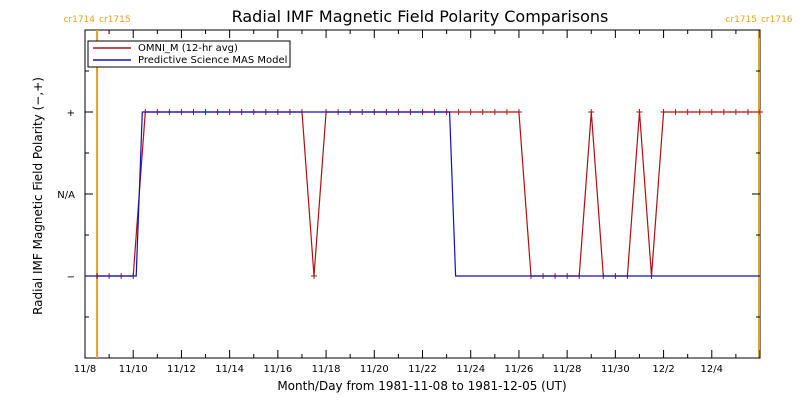 This screenshot has width=800, height=400. I want to click on carrington-label-left: cr1715, so click(741, 20).